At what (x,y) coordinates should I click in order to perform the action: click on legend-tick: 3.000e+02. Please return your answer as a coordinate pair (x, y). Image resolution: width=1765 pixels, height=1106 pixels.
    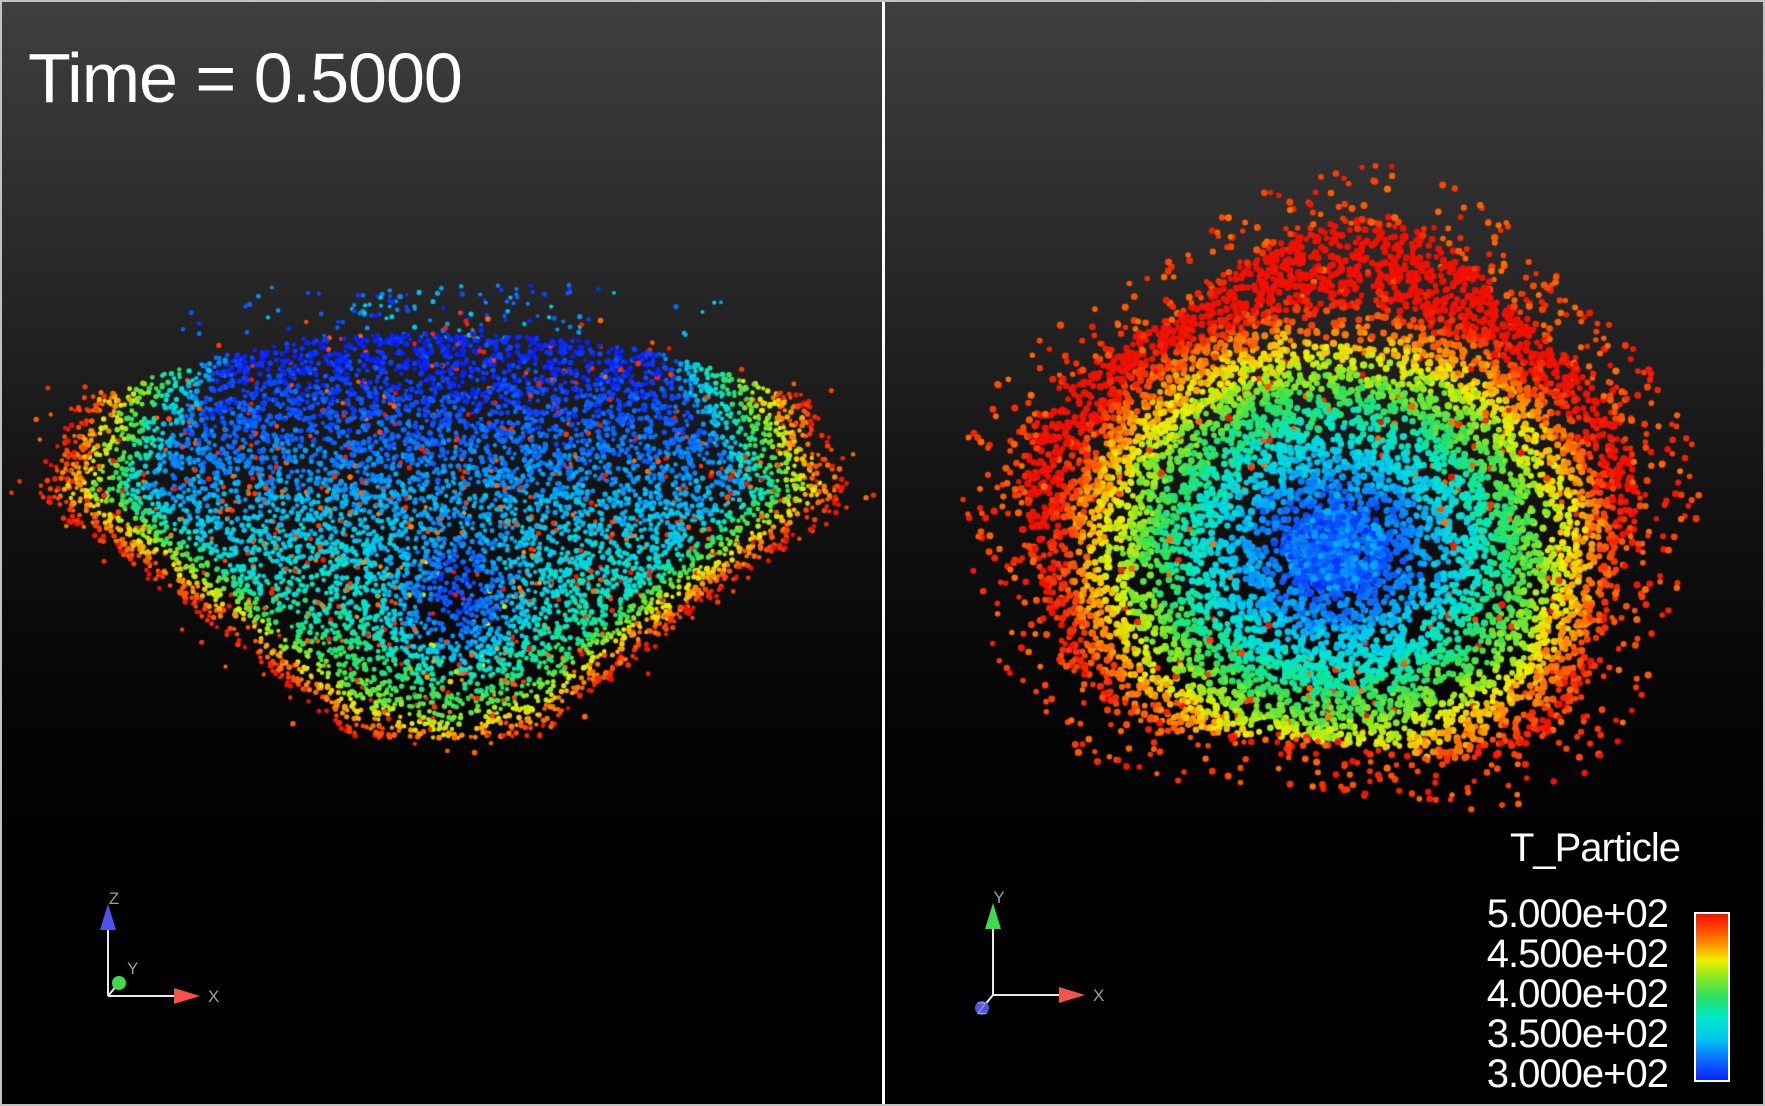
    Looking at the image, I should click on (1577, 1074).